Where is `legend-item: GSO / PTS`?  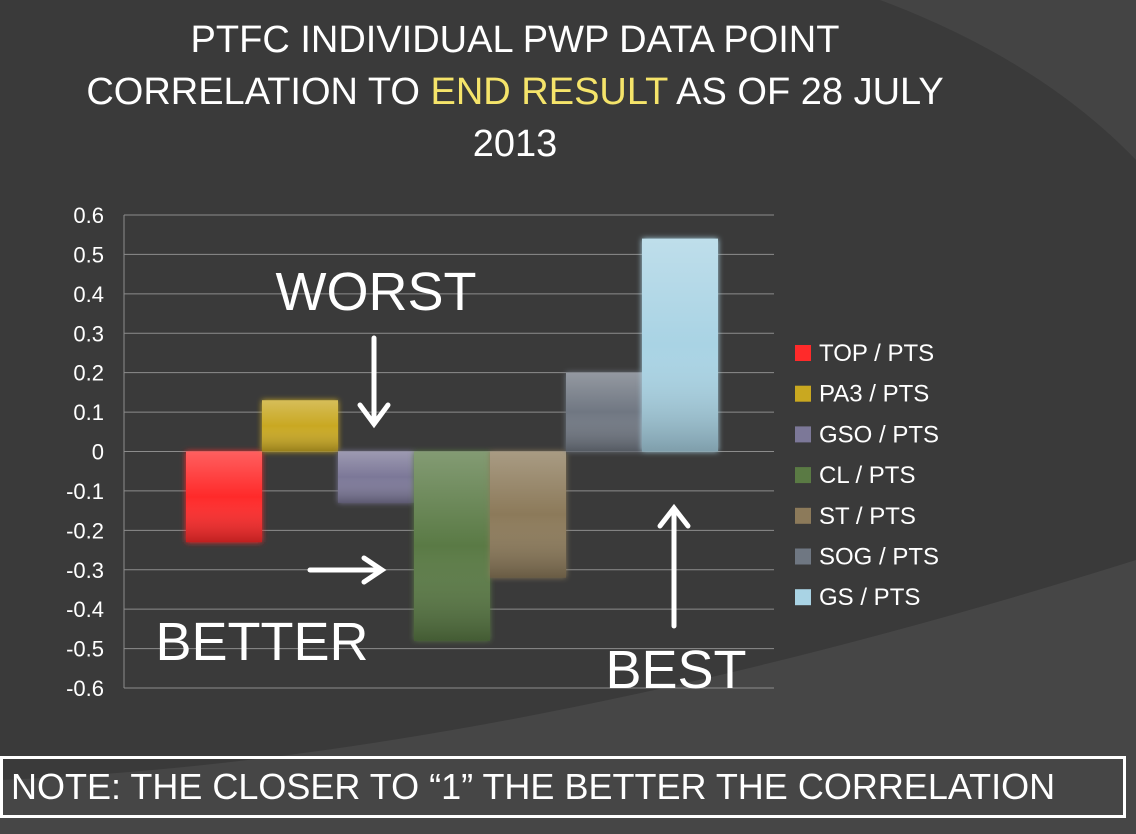 legend-item: GSO / PTS is located at coordinates (867, 434).